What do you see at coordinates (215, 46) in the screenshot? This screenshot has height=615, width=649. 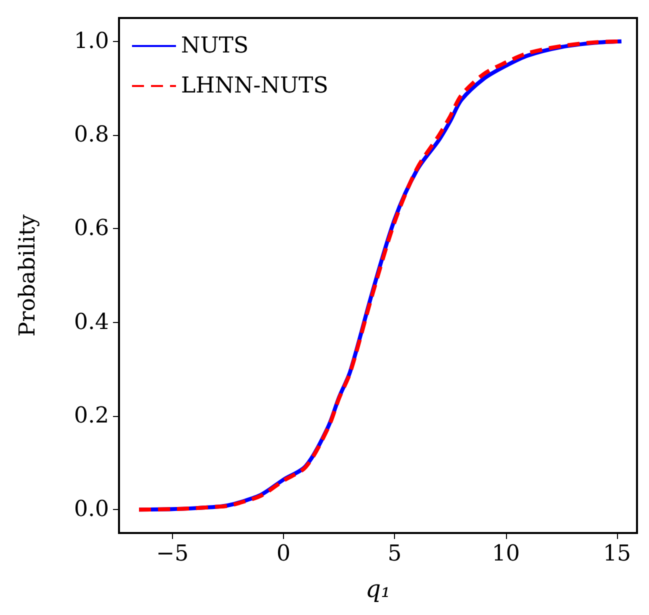 I see `legend-label: NUTS` at bounding box center [215, 46].